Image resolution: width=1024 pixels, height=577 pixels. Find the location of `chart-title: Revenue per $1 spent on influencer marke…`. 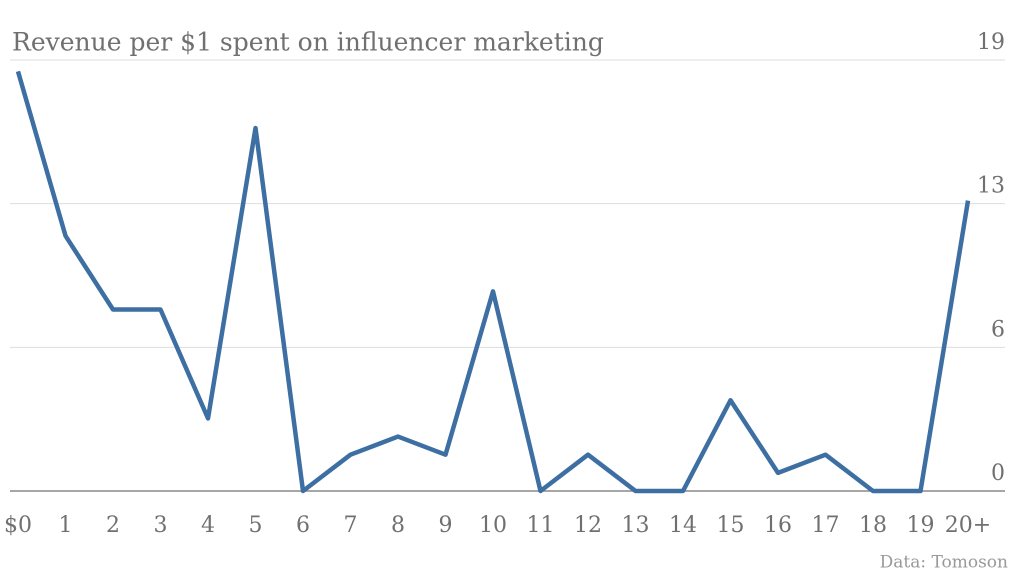

chart-title: Revenue per $1 spent on influencer marke… is located at coordinates (308, 42).